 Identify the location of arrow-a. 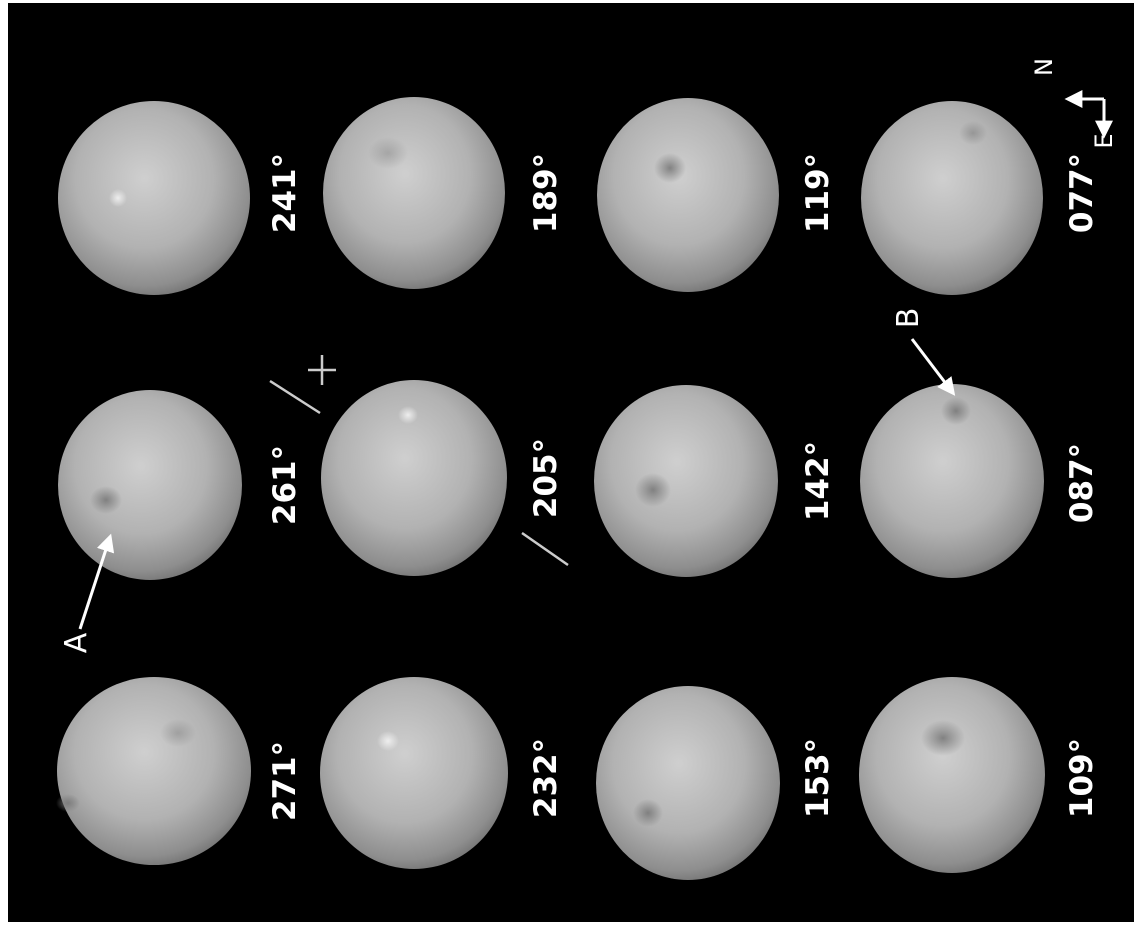
(96, 581).